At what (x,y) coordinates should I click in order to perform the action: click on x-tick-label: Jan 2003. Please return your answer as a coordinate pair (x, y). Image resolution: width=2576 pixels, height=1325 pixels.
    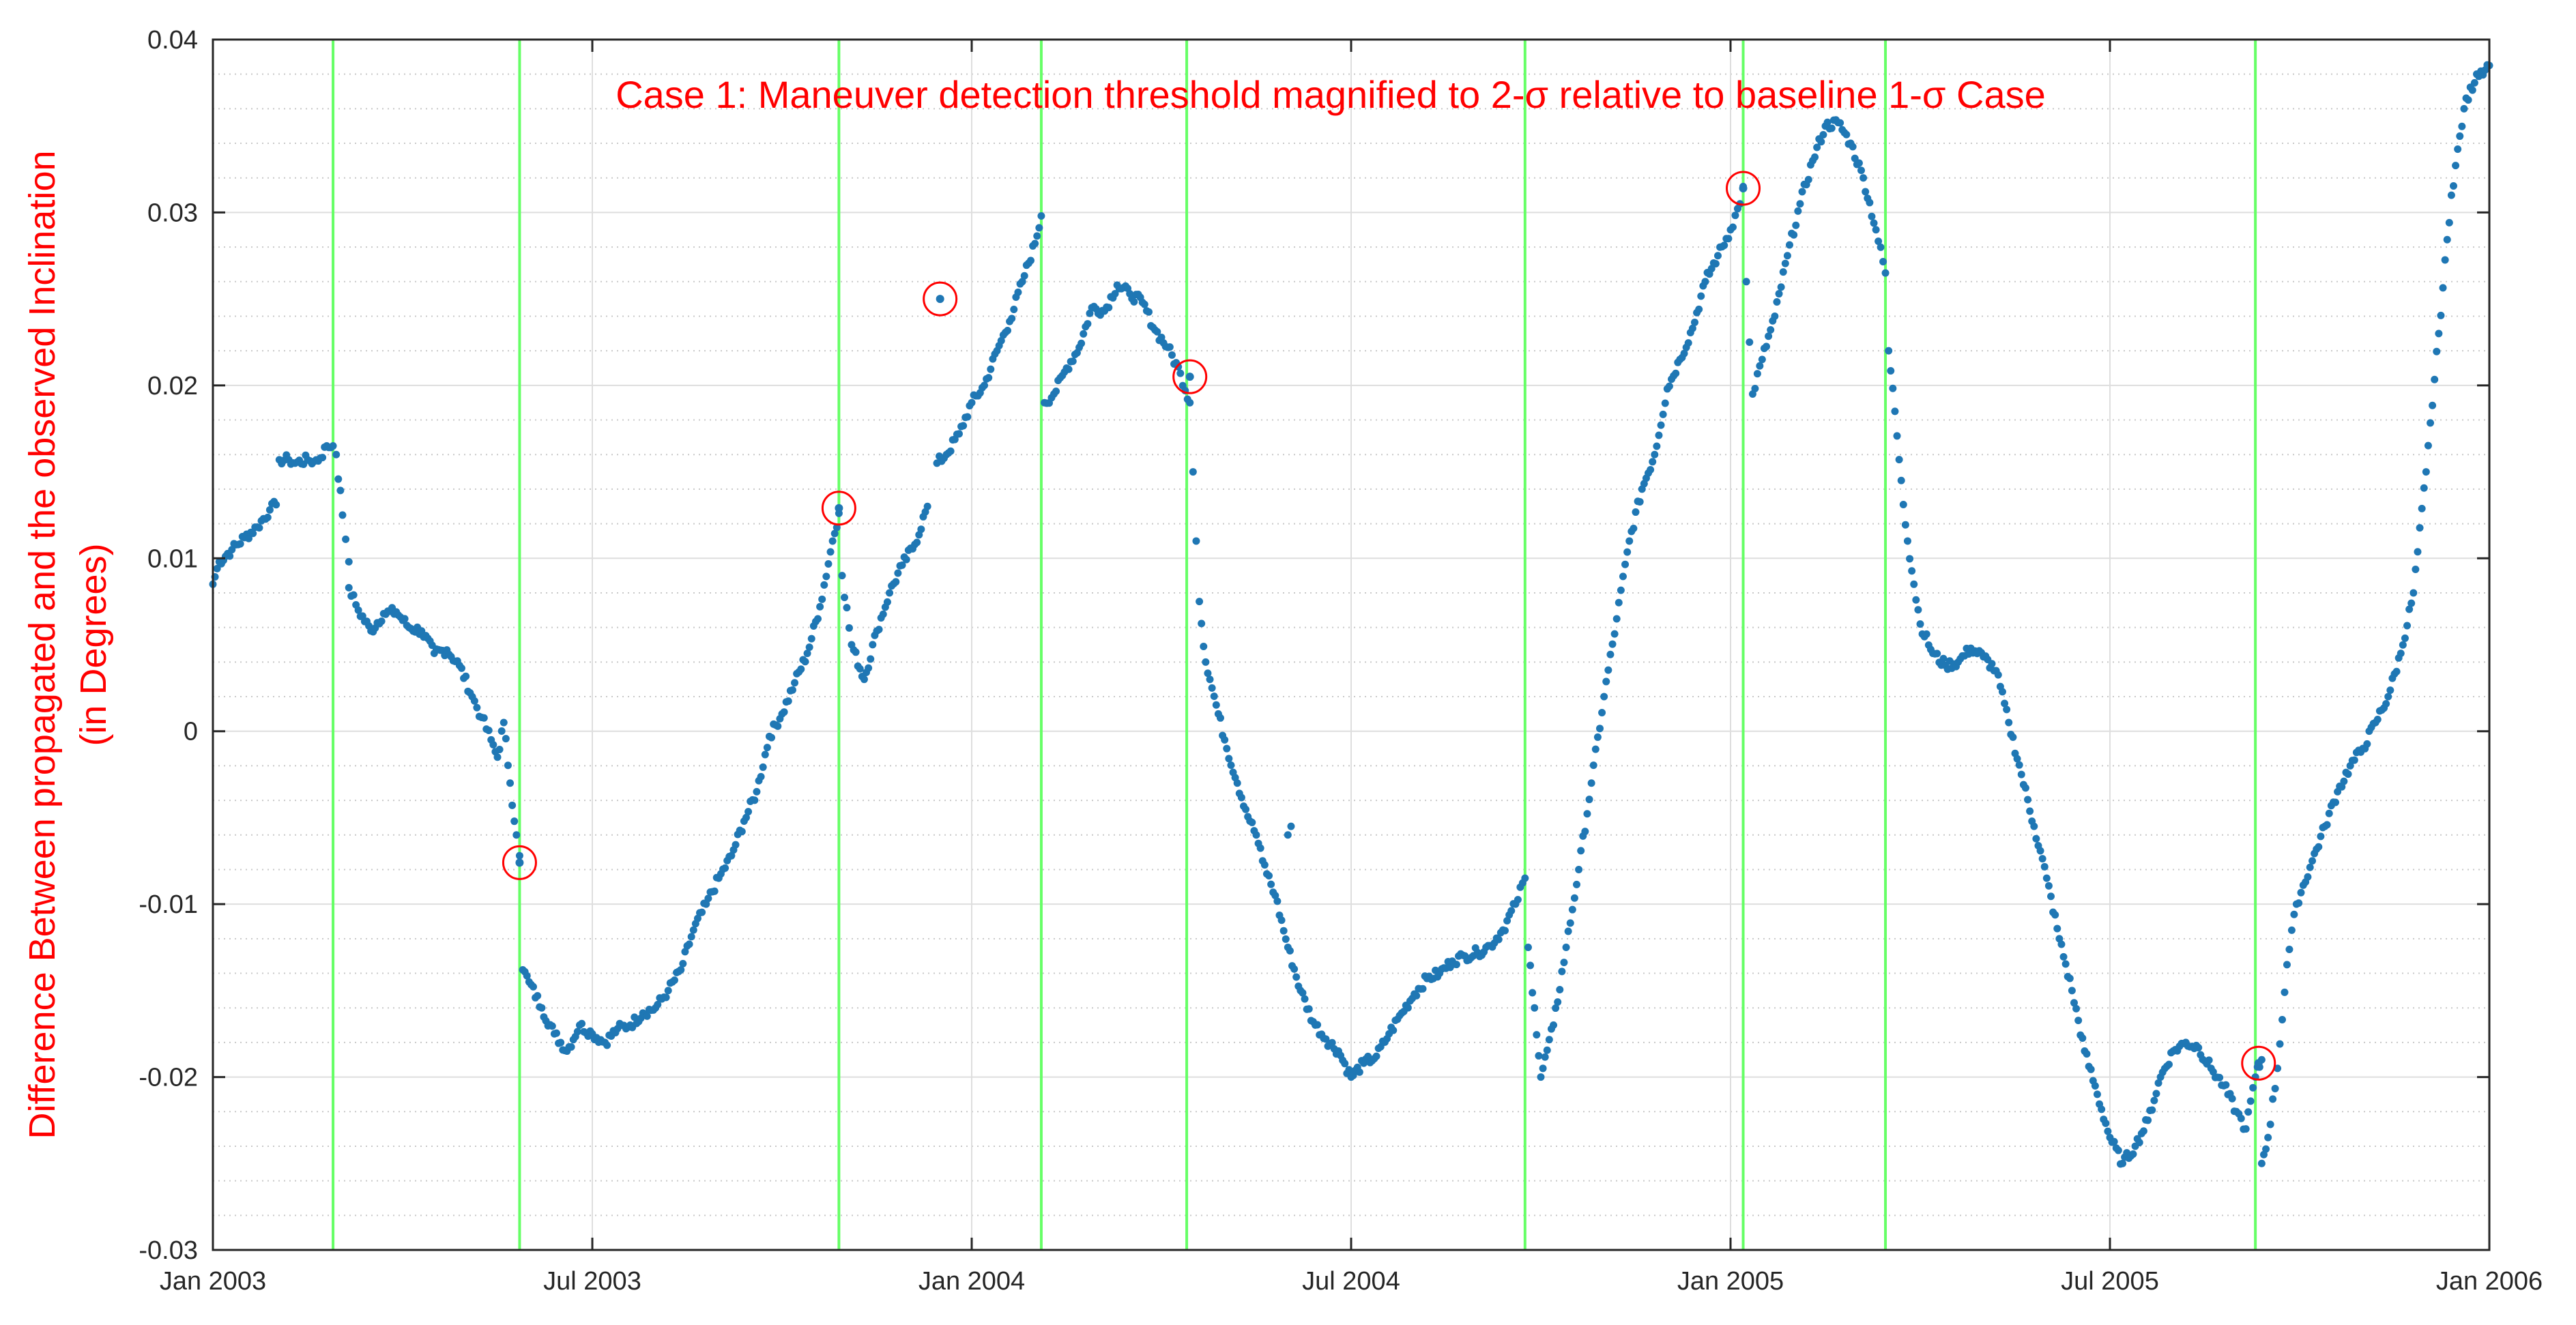
    Looking at the image, I should click on (213, 1281).